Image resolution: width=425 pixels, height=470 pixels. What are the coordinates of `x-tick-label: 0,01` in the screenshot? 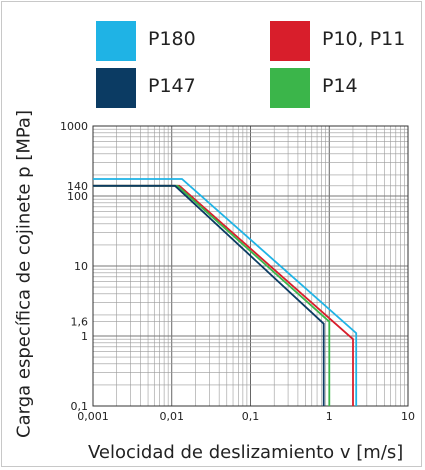 It's located at (172, 416).